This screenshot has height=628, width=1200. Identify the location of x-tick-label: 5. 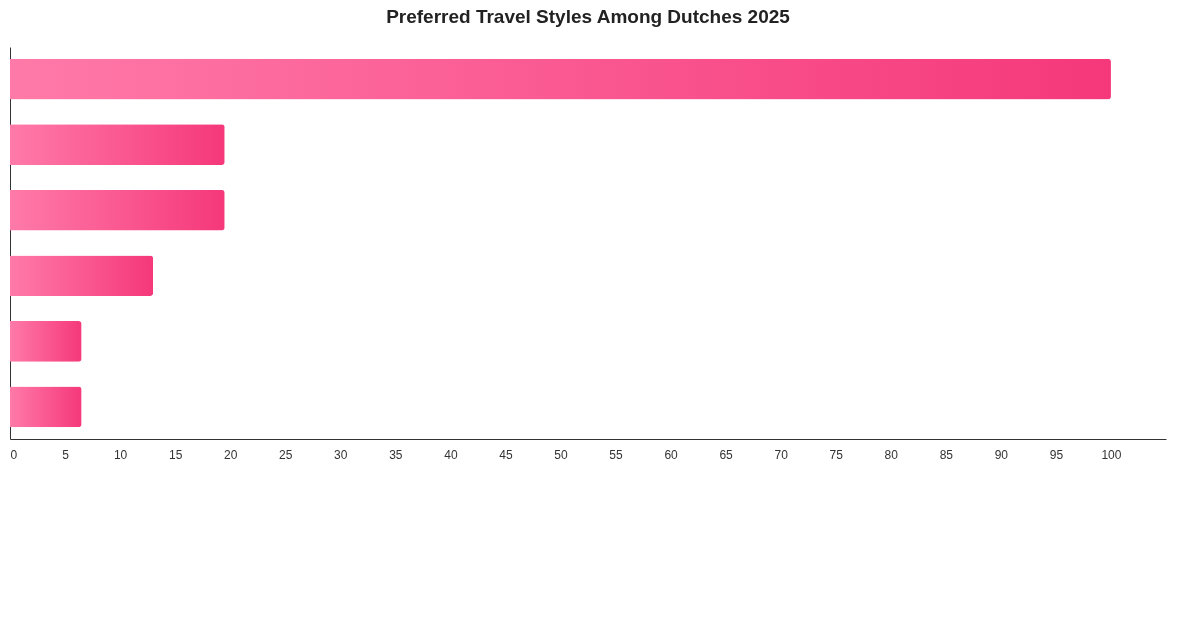
(66, 454).